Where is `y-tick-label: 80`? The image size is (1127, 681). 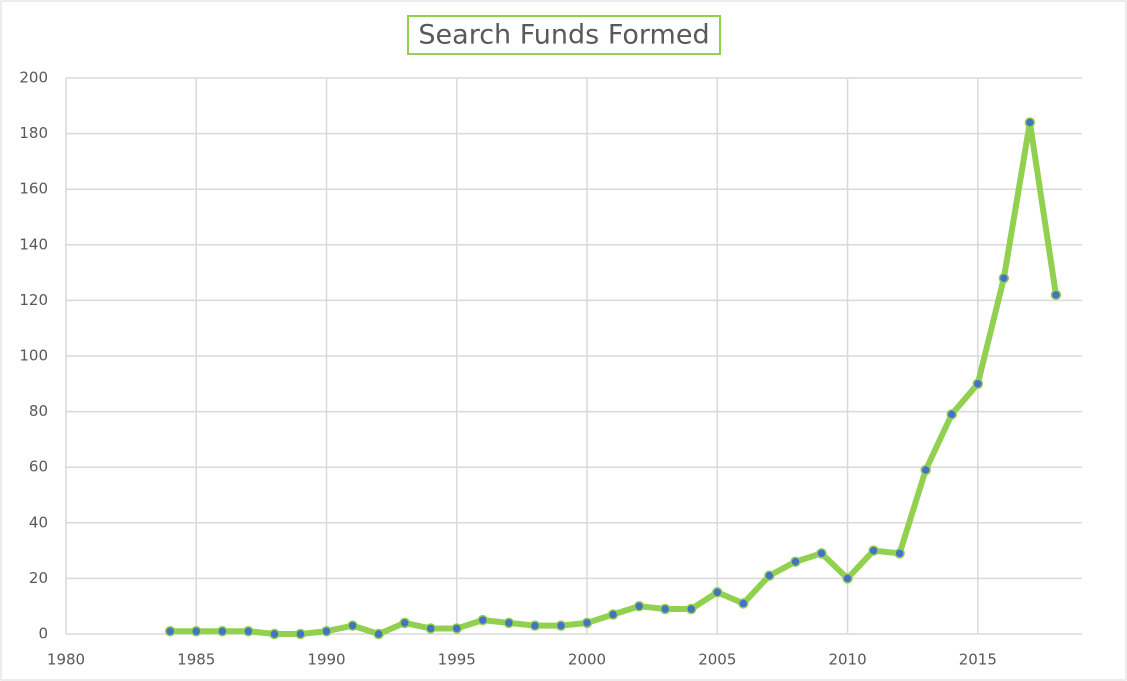 y-tick-label: 80 is located at coordinates (38, 411).